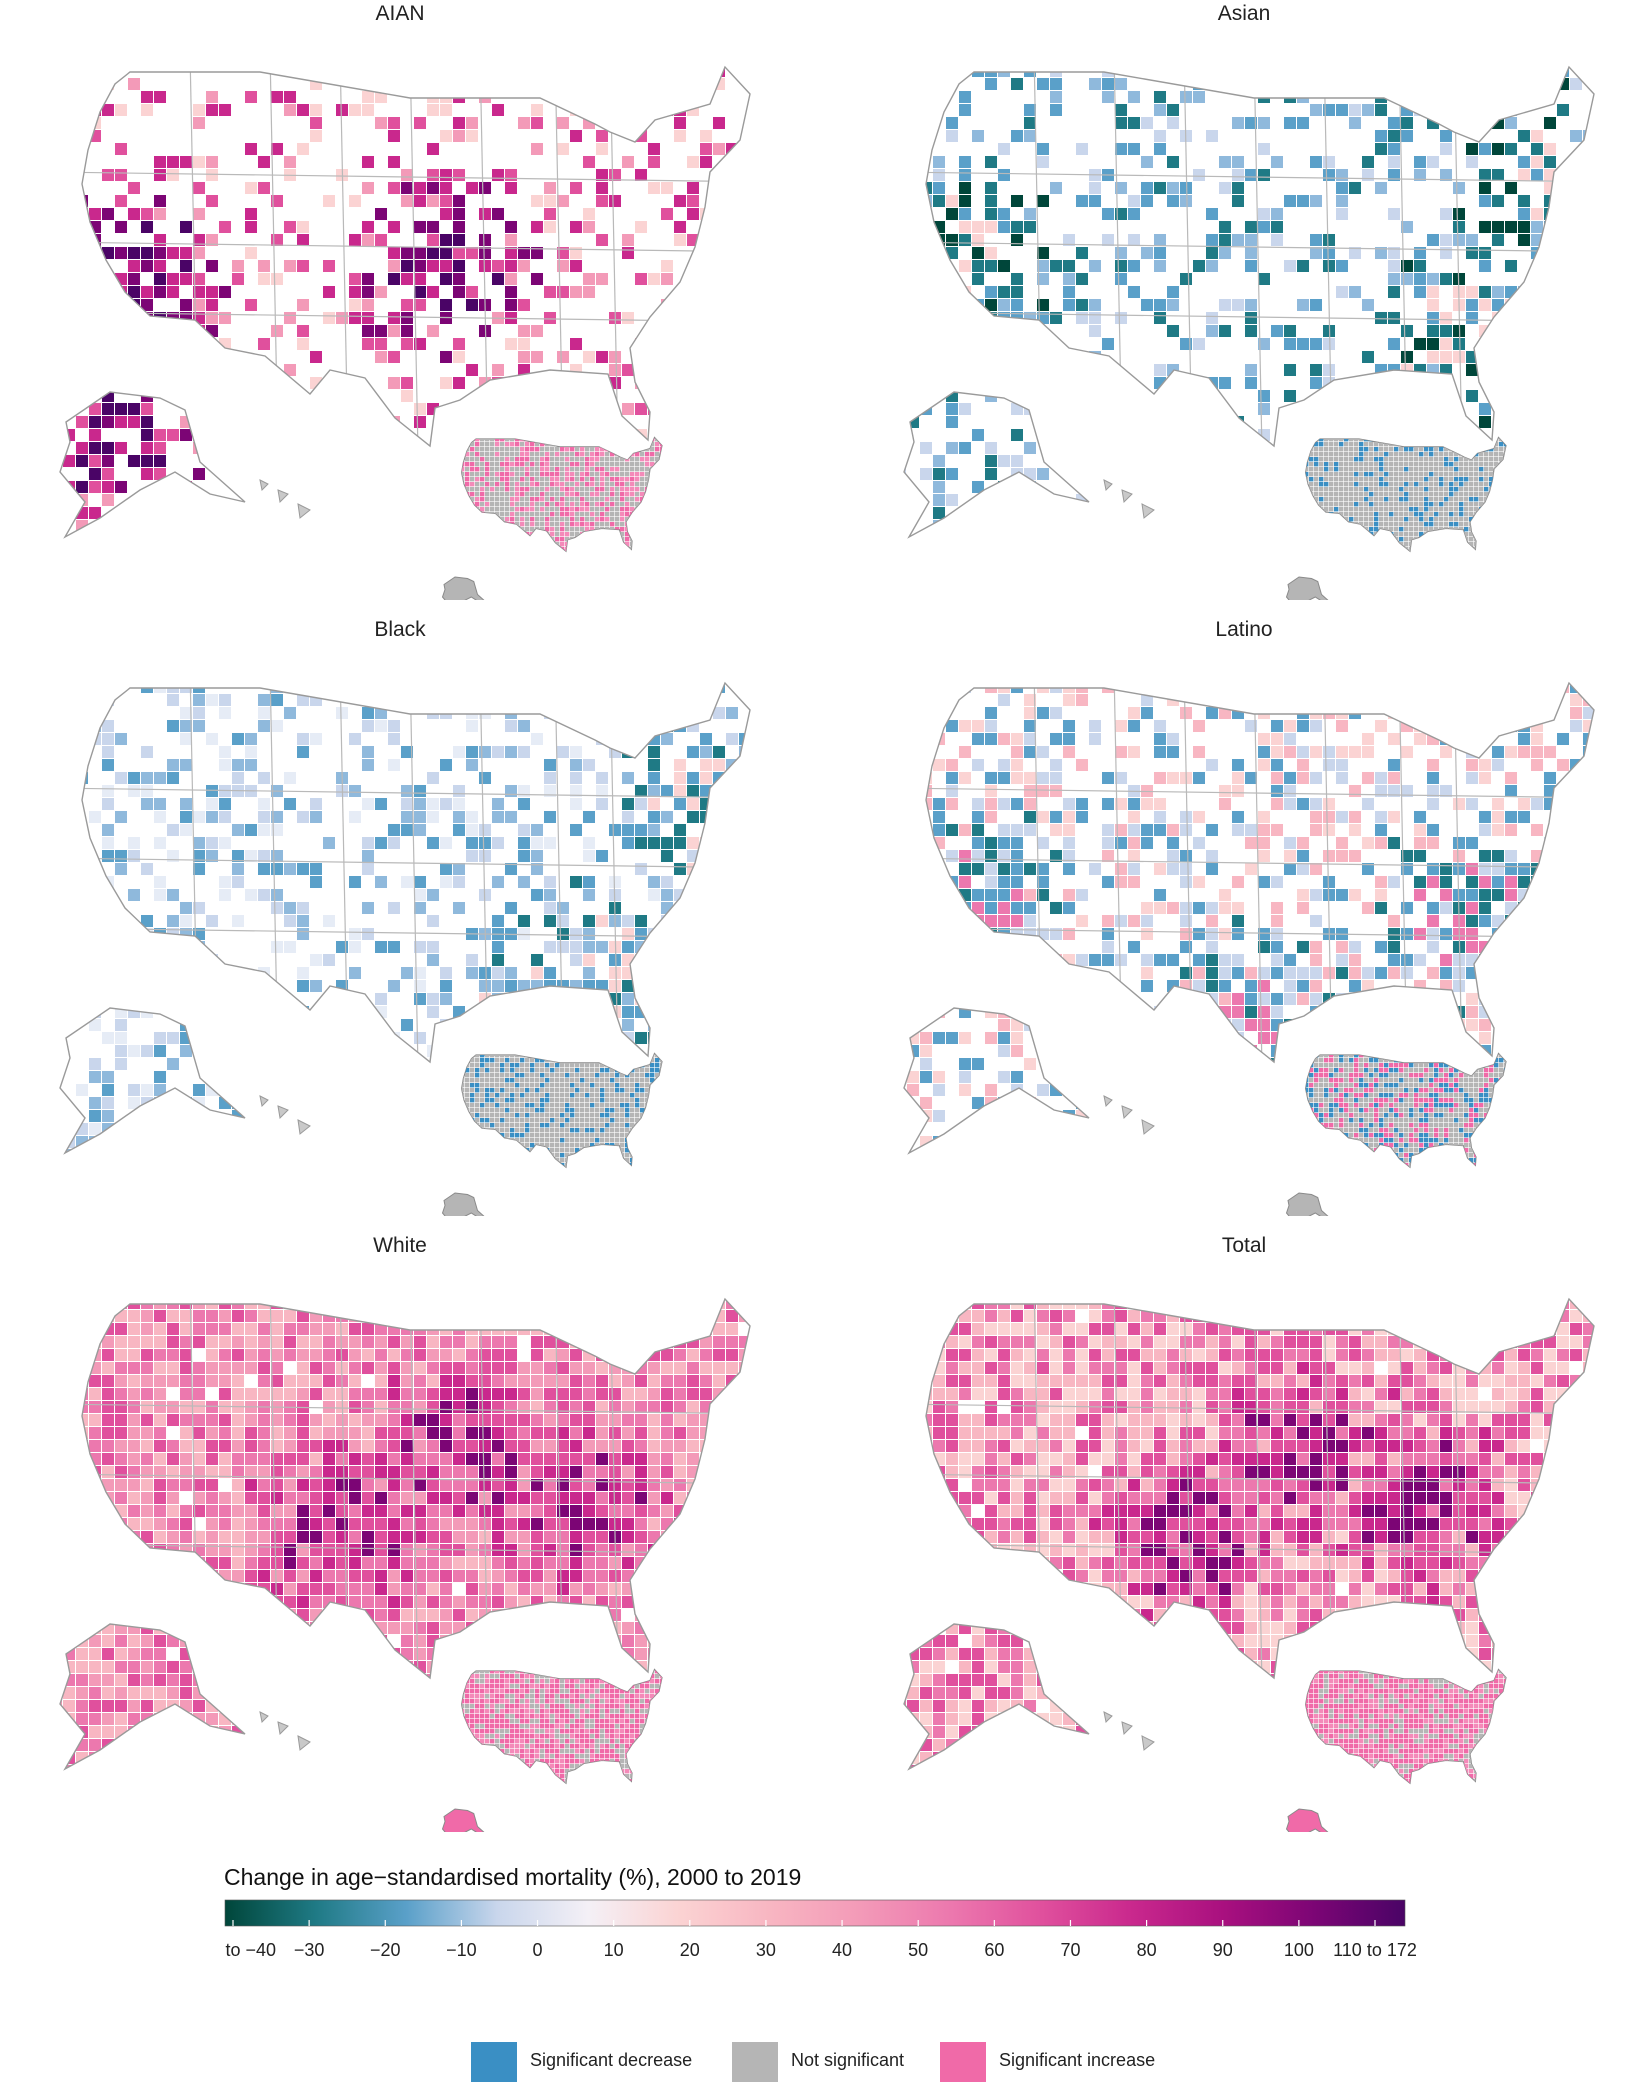 This screenshot has width=1644, height=2100. Describe the element at coordinates (842, 1950) in the screenshot. I see `colorbar-tick-label: 40` at that location.